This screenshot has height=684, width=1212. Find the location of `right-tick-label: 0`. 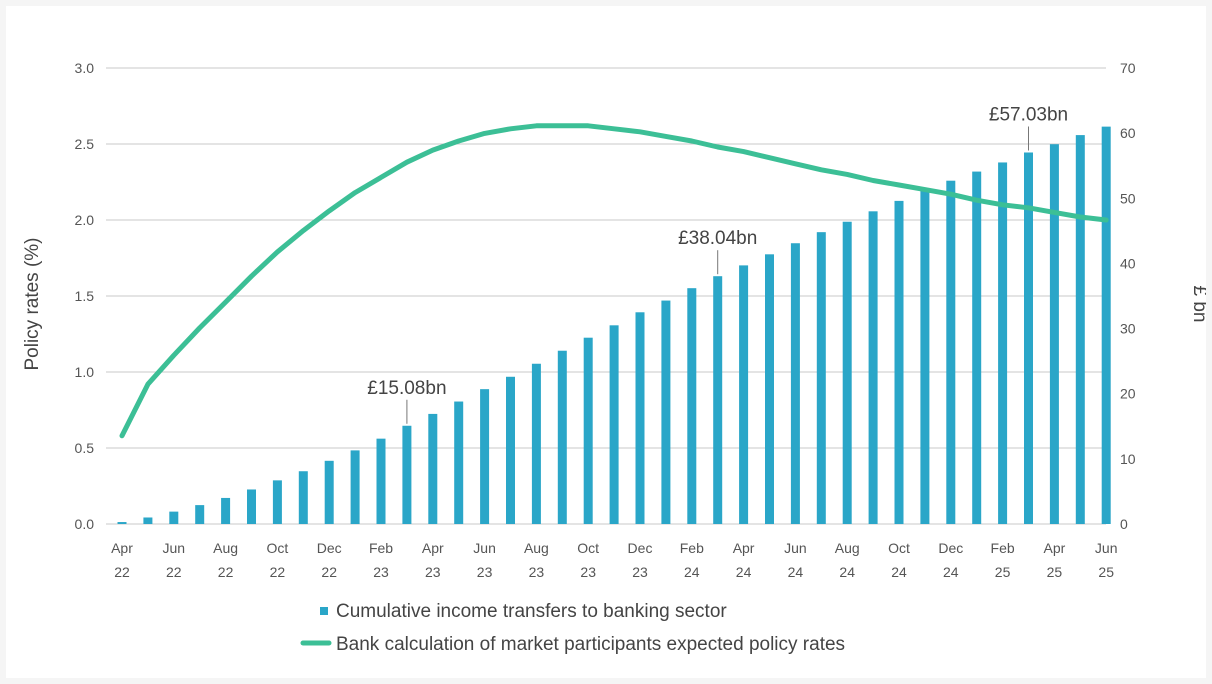

right-tick-label: 0 is located at coordinates (1124, 524).